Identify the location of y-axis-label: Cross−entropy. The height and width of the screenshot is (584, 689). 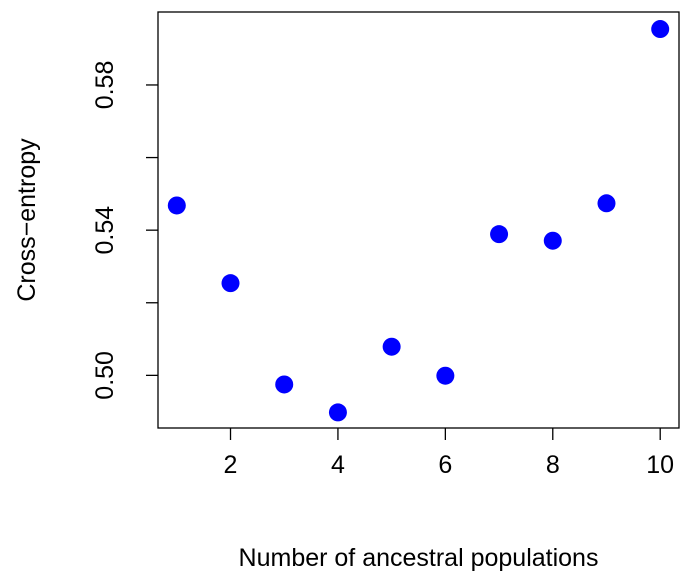
(27, 220).